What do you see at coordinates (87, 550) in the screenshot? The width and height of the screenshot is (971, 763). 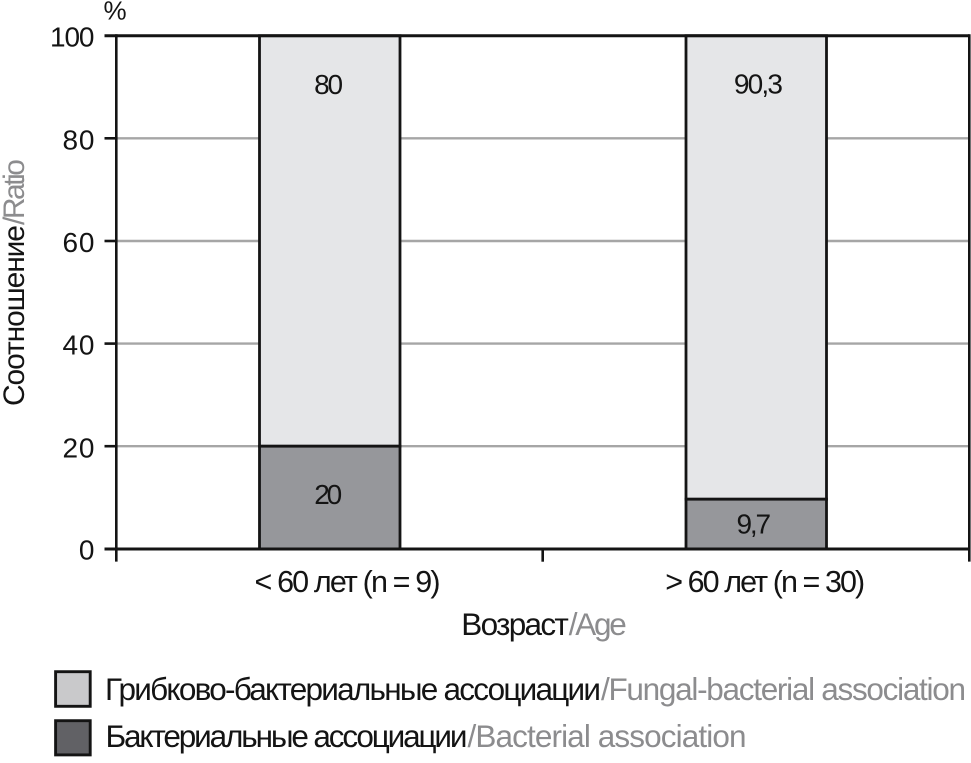 I see `svg-text: 0` at bounding box center [87, 550].